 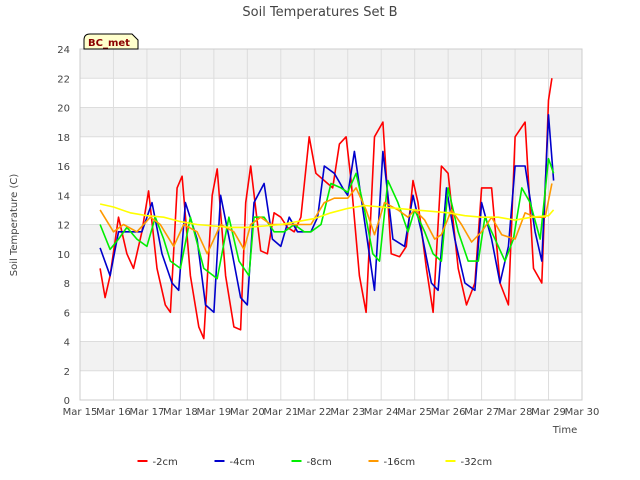 What do you see at coordinates (113, 412) in the screenshot?
I see `x-tick-label: Mar 16` at bounding box center [113, 412].